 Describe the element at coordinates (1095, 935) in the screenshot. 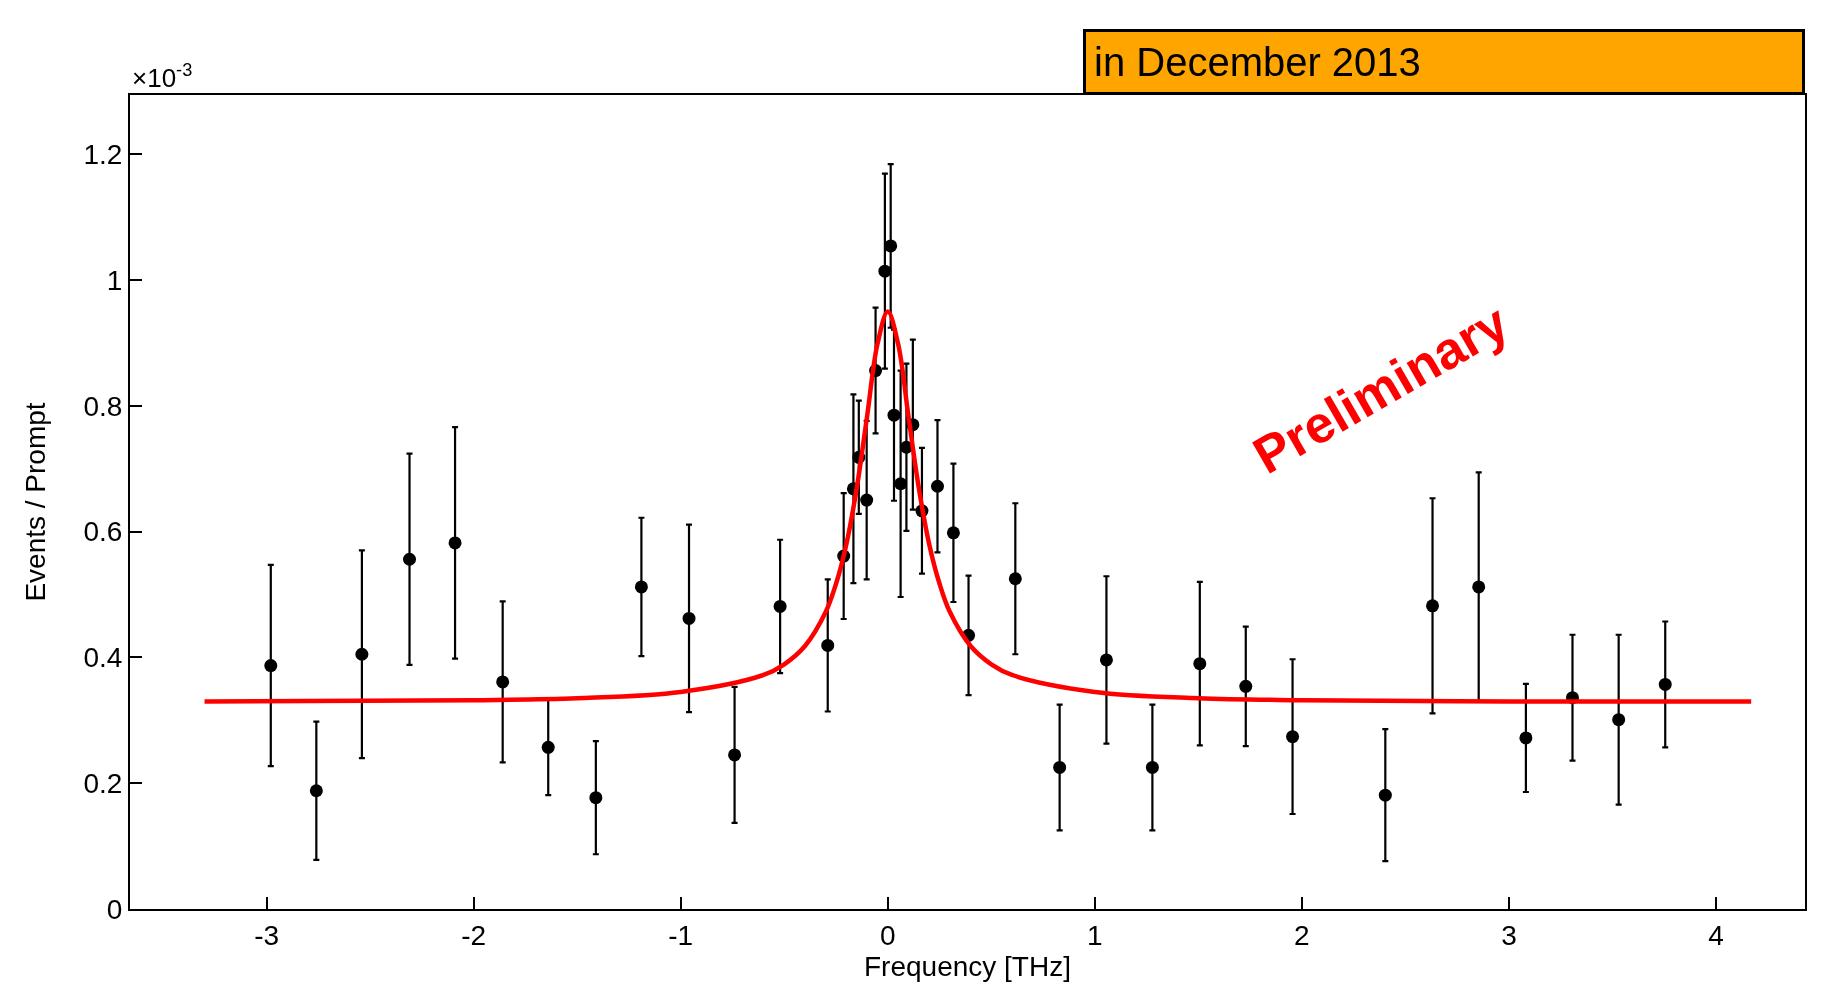

I see `x-tick-label: 1` at that location.